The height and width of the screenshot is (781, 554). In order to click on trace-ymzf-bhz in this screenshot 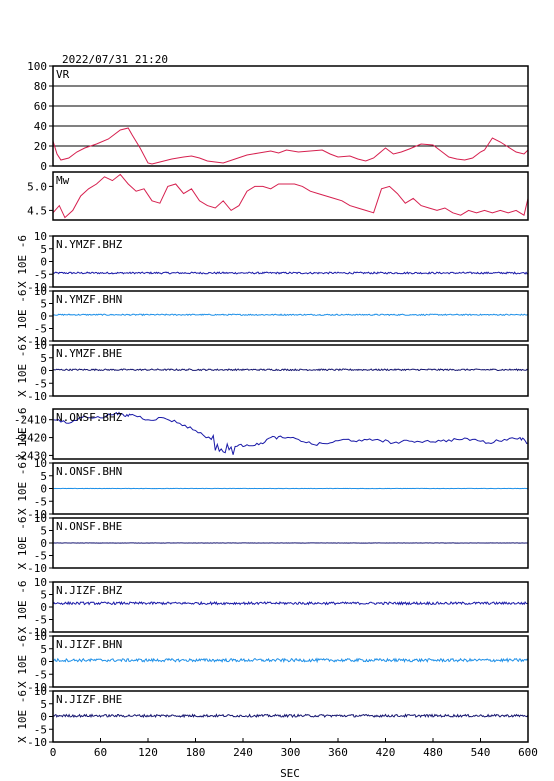, I will do `click(290, 273)`.